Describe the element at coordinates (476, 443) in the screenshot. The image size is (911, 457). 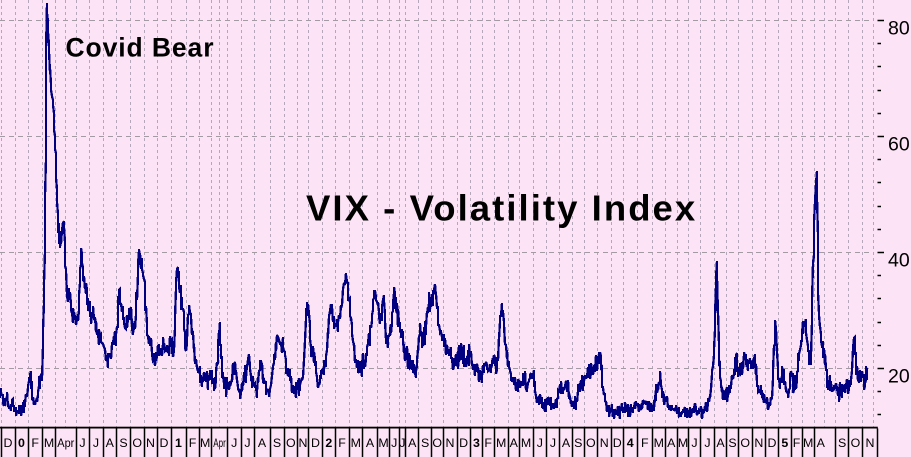
I see `svg-text: 3` at that location.